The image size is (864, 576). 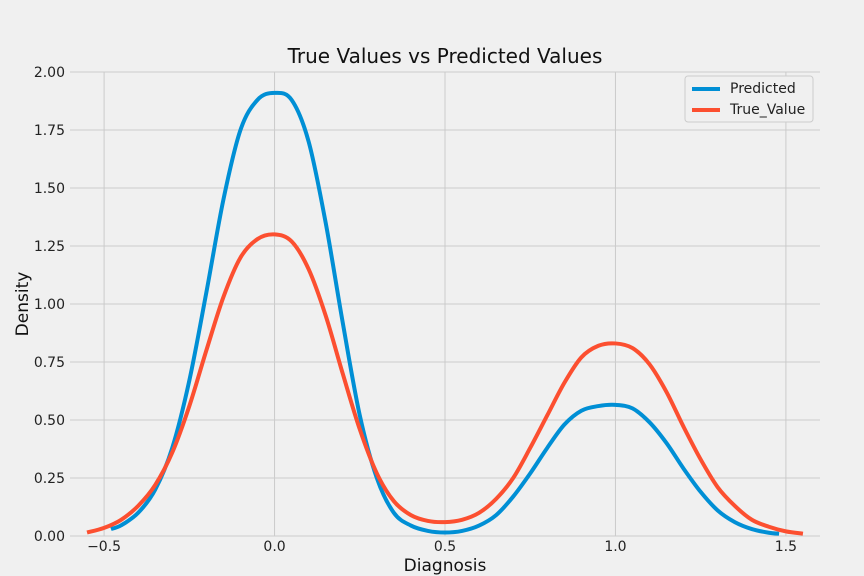 I want to click on x-tick-label: 1.5, so click(x=786, y=547).